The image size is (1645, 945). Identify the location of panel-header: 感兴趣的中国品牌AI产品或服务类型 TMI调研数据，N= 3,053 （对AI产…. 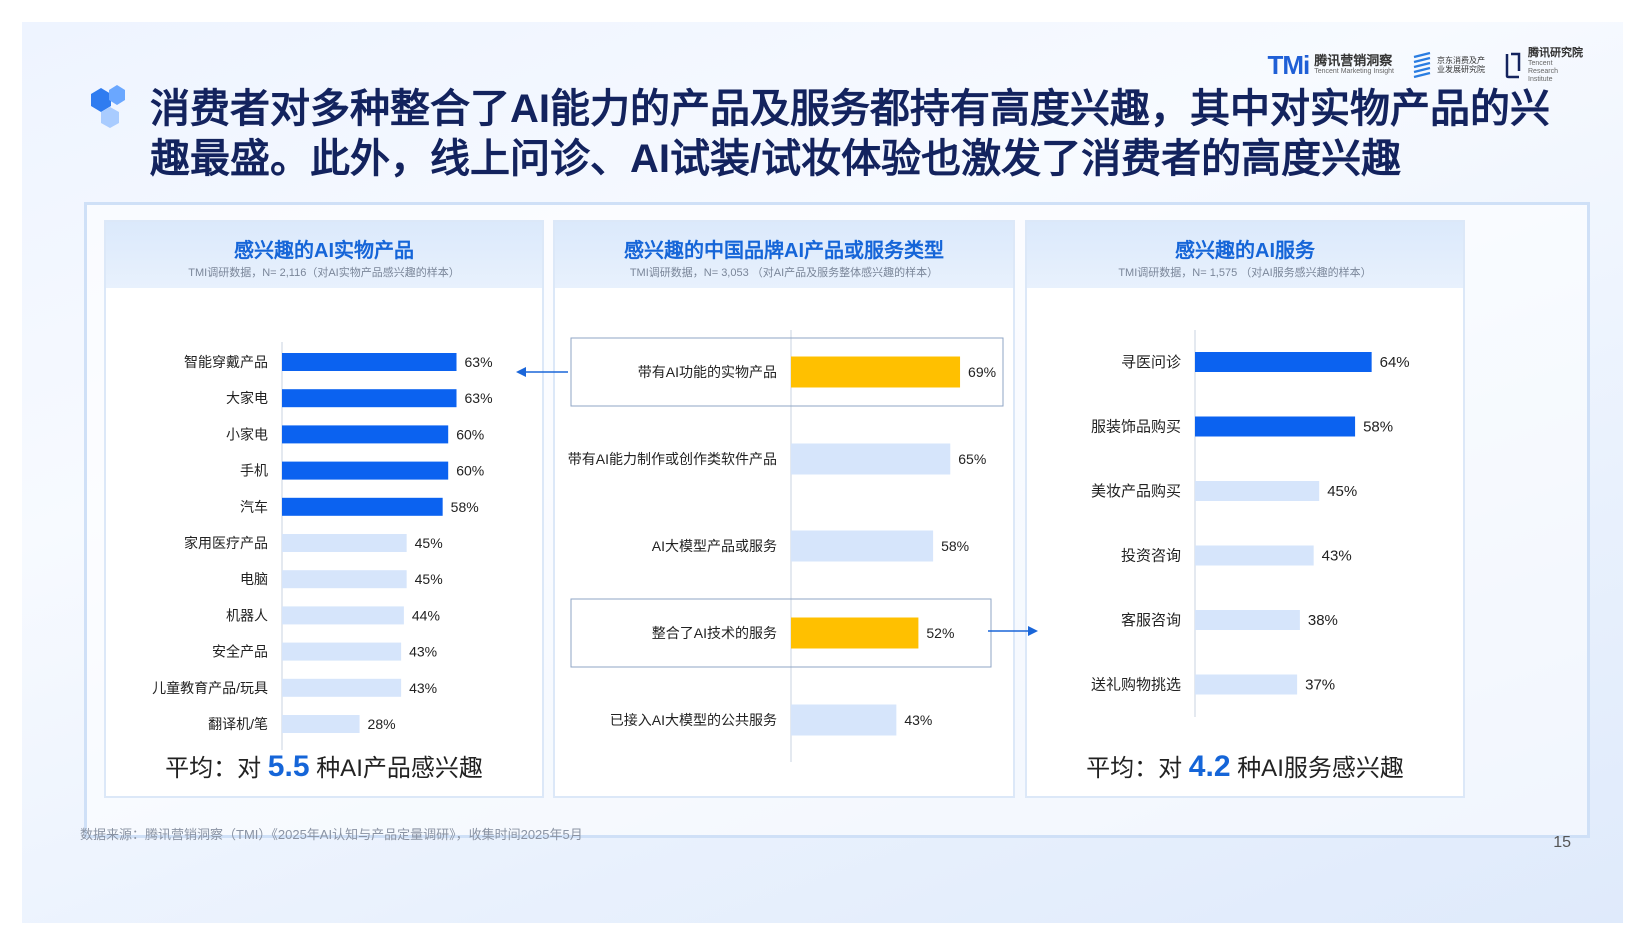
(784, 255).